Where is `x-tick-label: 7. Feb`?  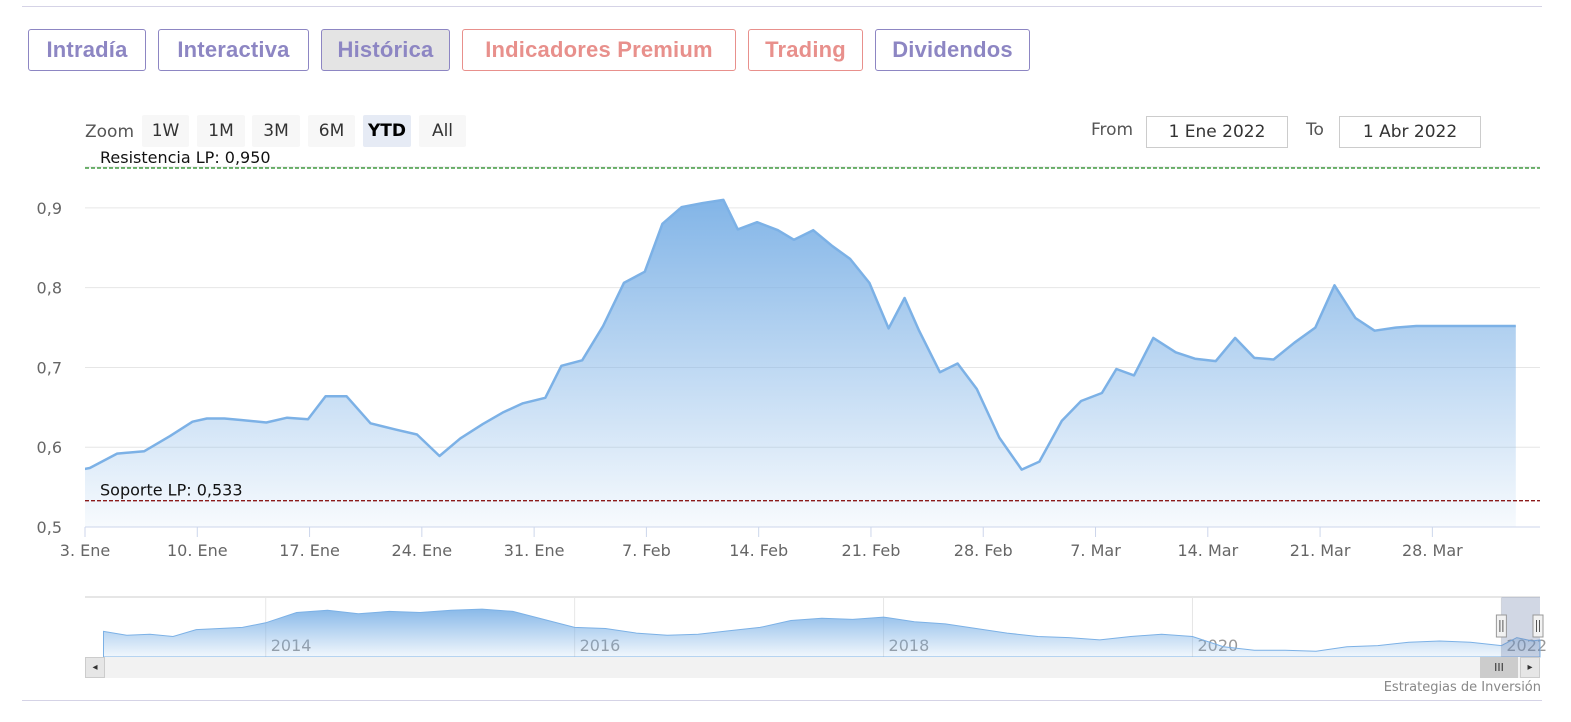 x-tick-label: 7. Feb is located at coordinates (646, 550).